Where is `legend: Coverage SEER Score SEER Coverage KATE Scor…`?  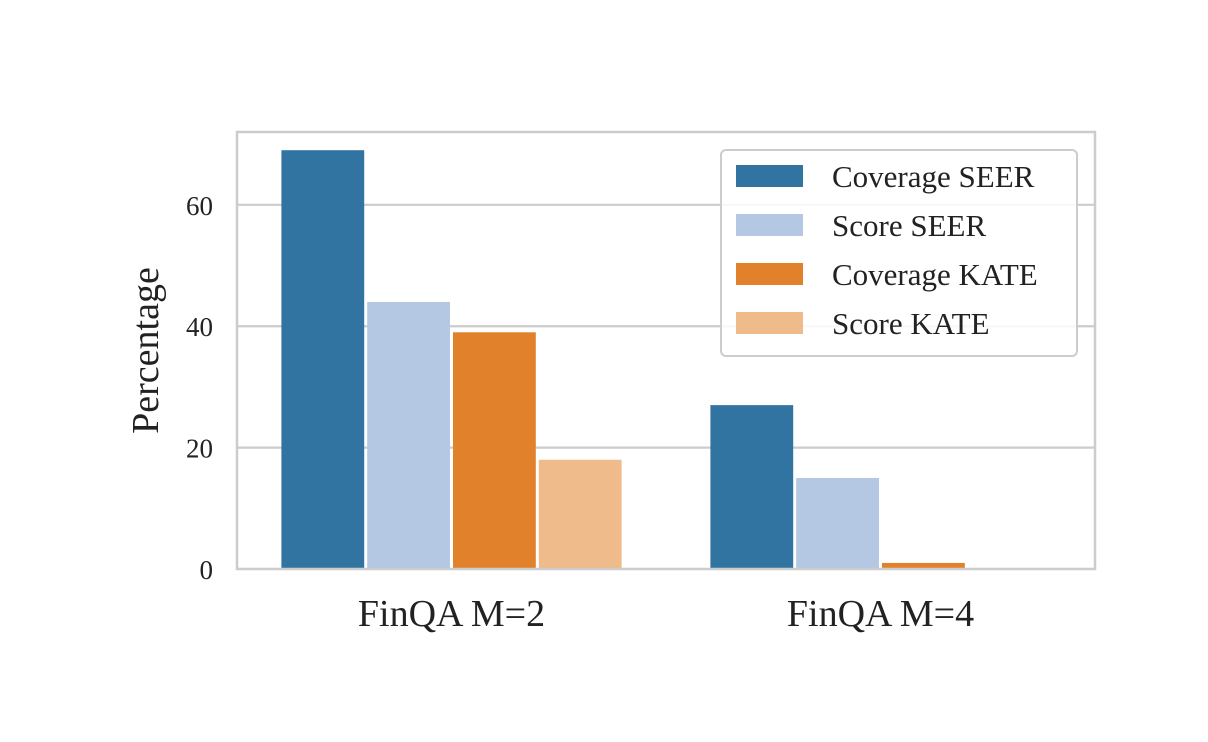 legend: Coverage SEER Score SEER Coverage KATE Scor… is located at coordinates (899, 253).